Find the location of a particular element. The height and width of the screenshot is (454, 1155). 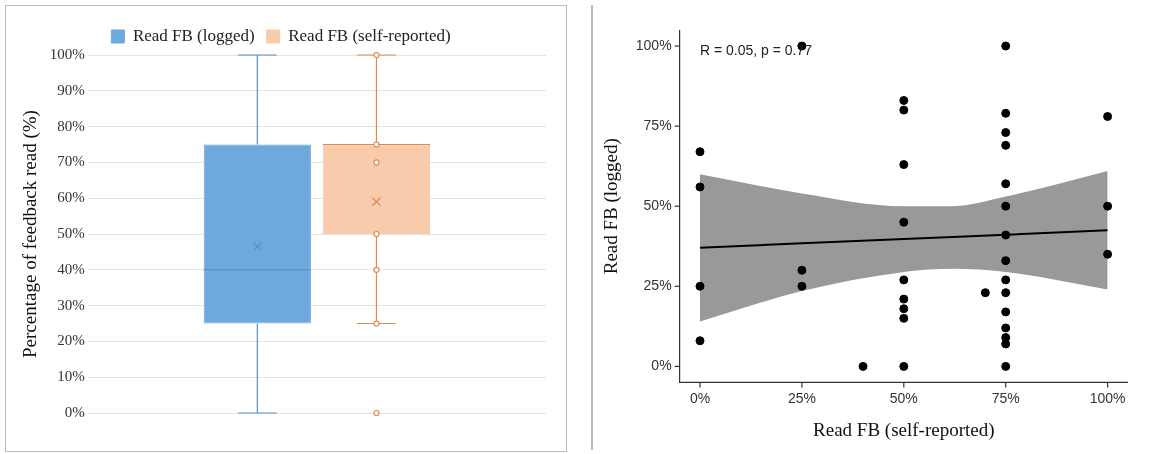

y-tick-label: 30% is located at coordinates (71, 304).